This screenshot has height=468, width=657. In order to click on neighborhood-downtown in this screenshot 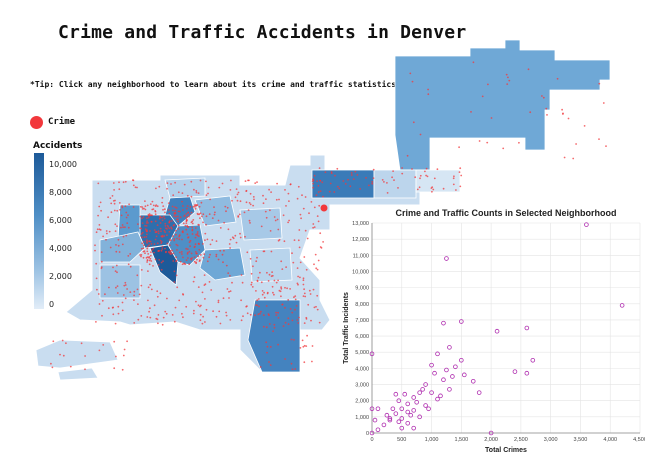, I will do `click(164, 265)`.